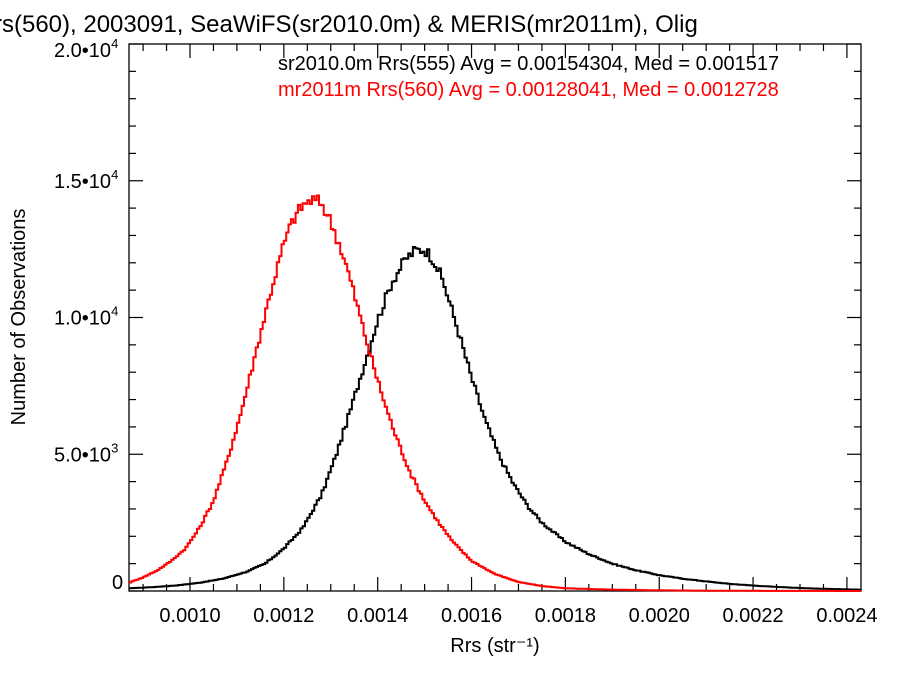  Describe the element at coordinates (86, 453) in the screenshot. I see `y-tick-label: 5.0•103` at that location.